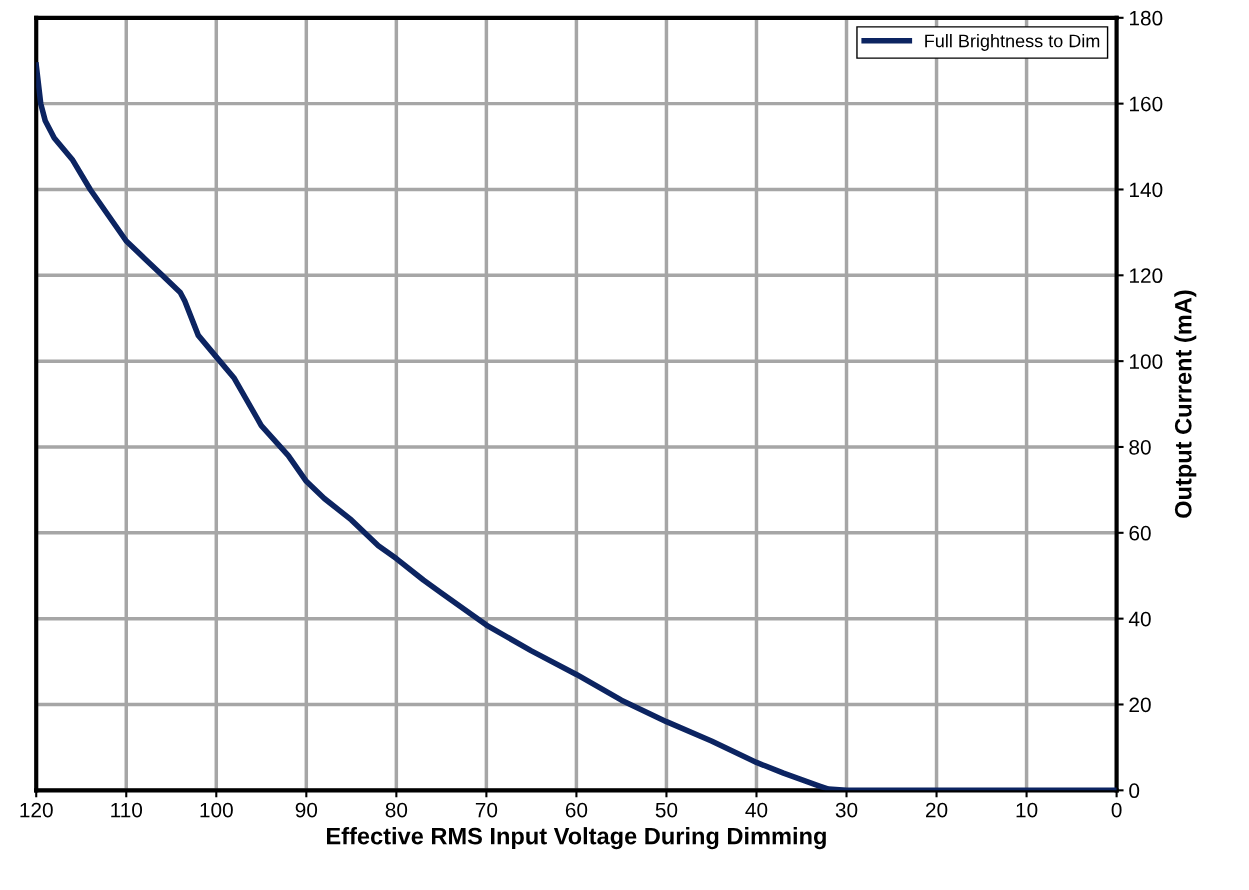  Describe the element at coordinates (1012, 42) in the screenshot. I see `legend-label: Full Brightness to Dim` at that location.